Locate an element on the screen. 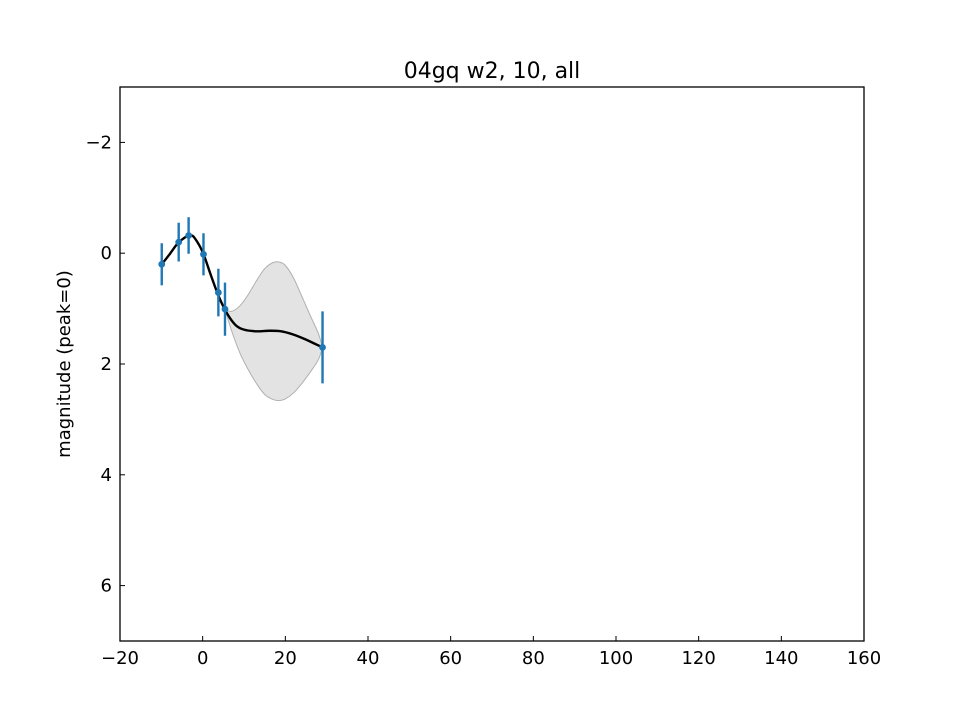  x-tick-label: 0 is located at coordinates (202, 658).